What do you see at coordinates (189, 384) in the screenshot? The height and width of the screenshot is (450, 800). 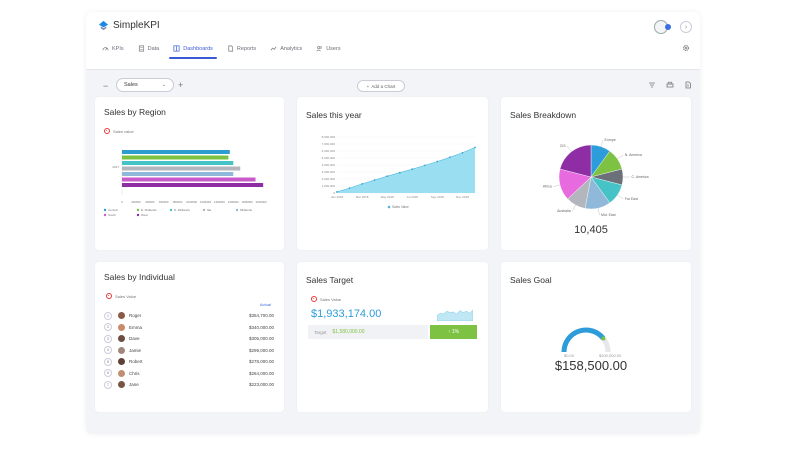 I see `table-row: 7 Jane $223,000.00` at bounding box center [189, 384].